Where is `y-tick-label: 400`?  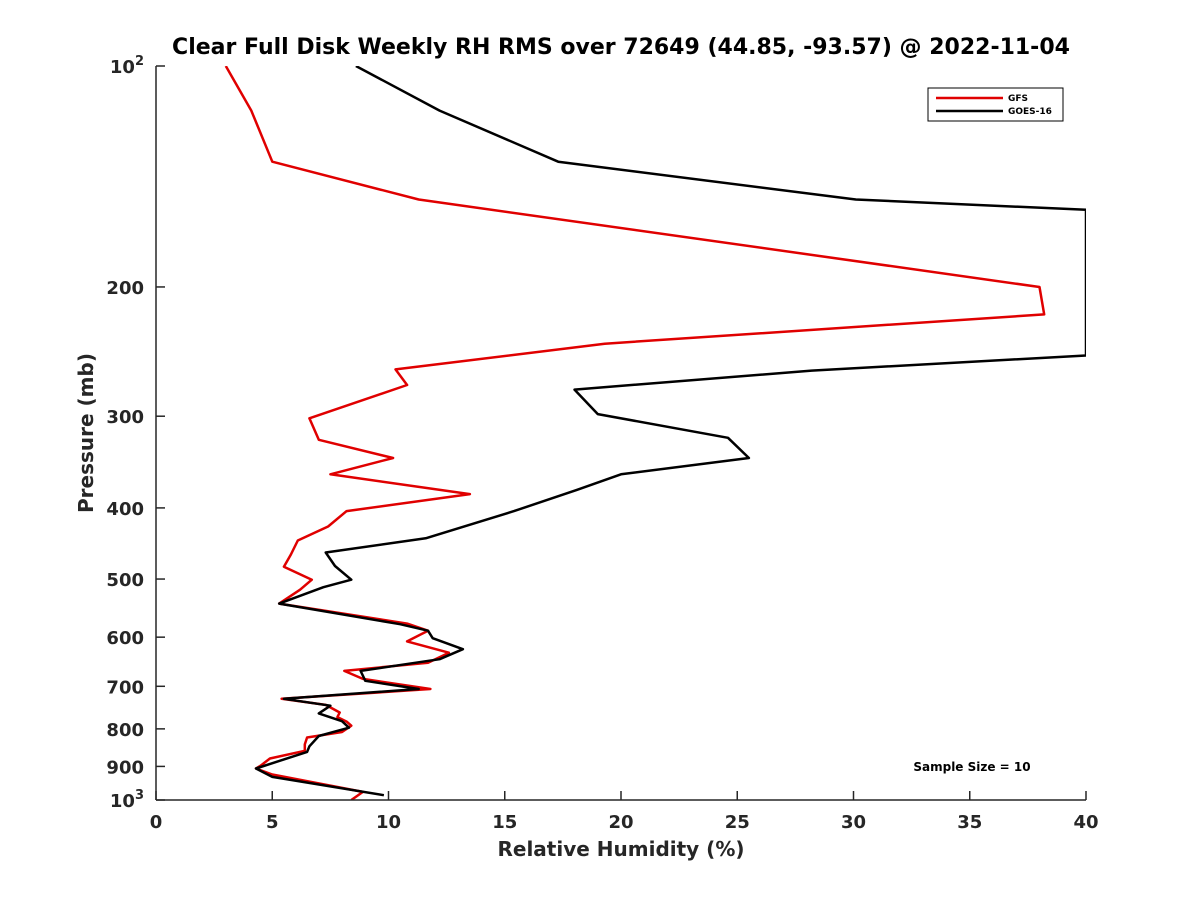
y-tick-label: 400 is located at coordinates (125, 509).